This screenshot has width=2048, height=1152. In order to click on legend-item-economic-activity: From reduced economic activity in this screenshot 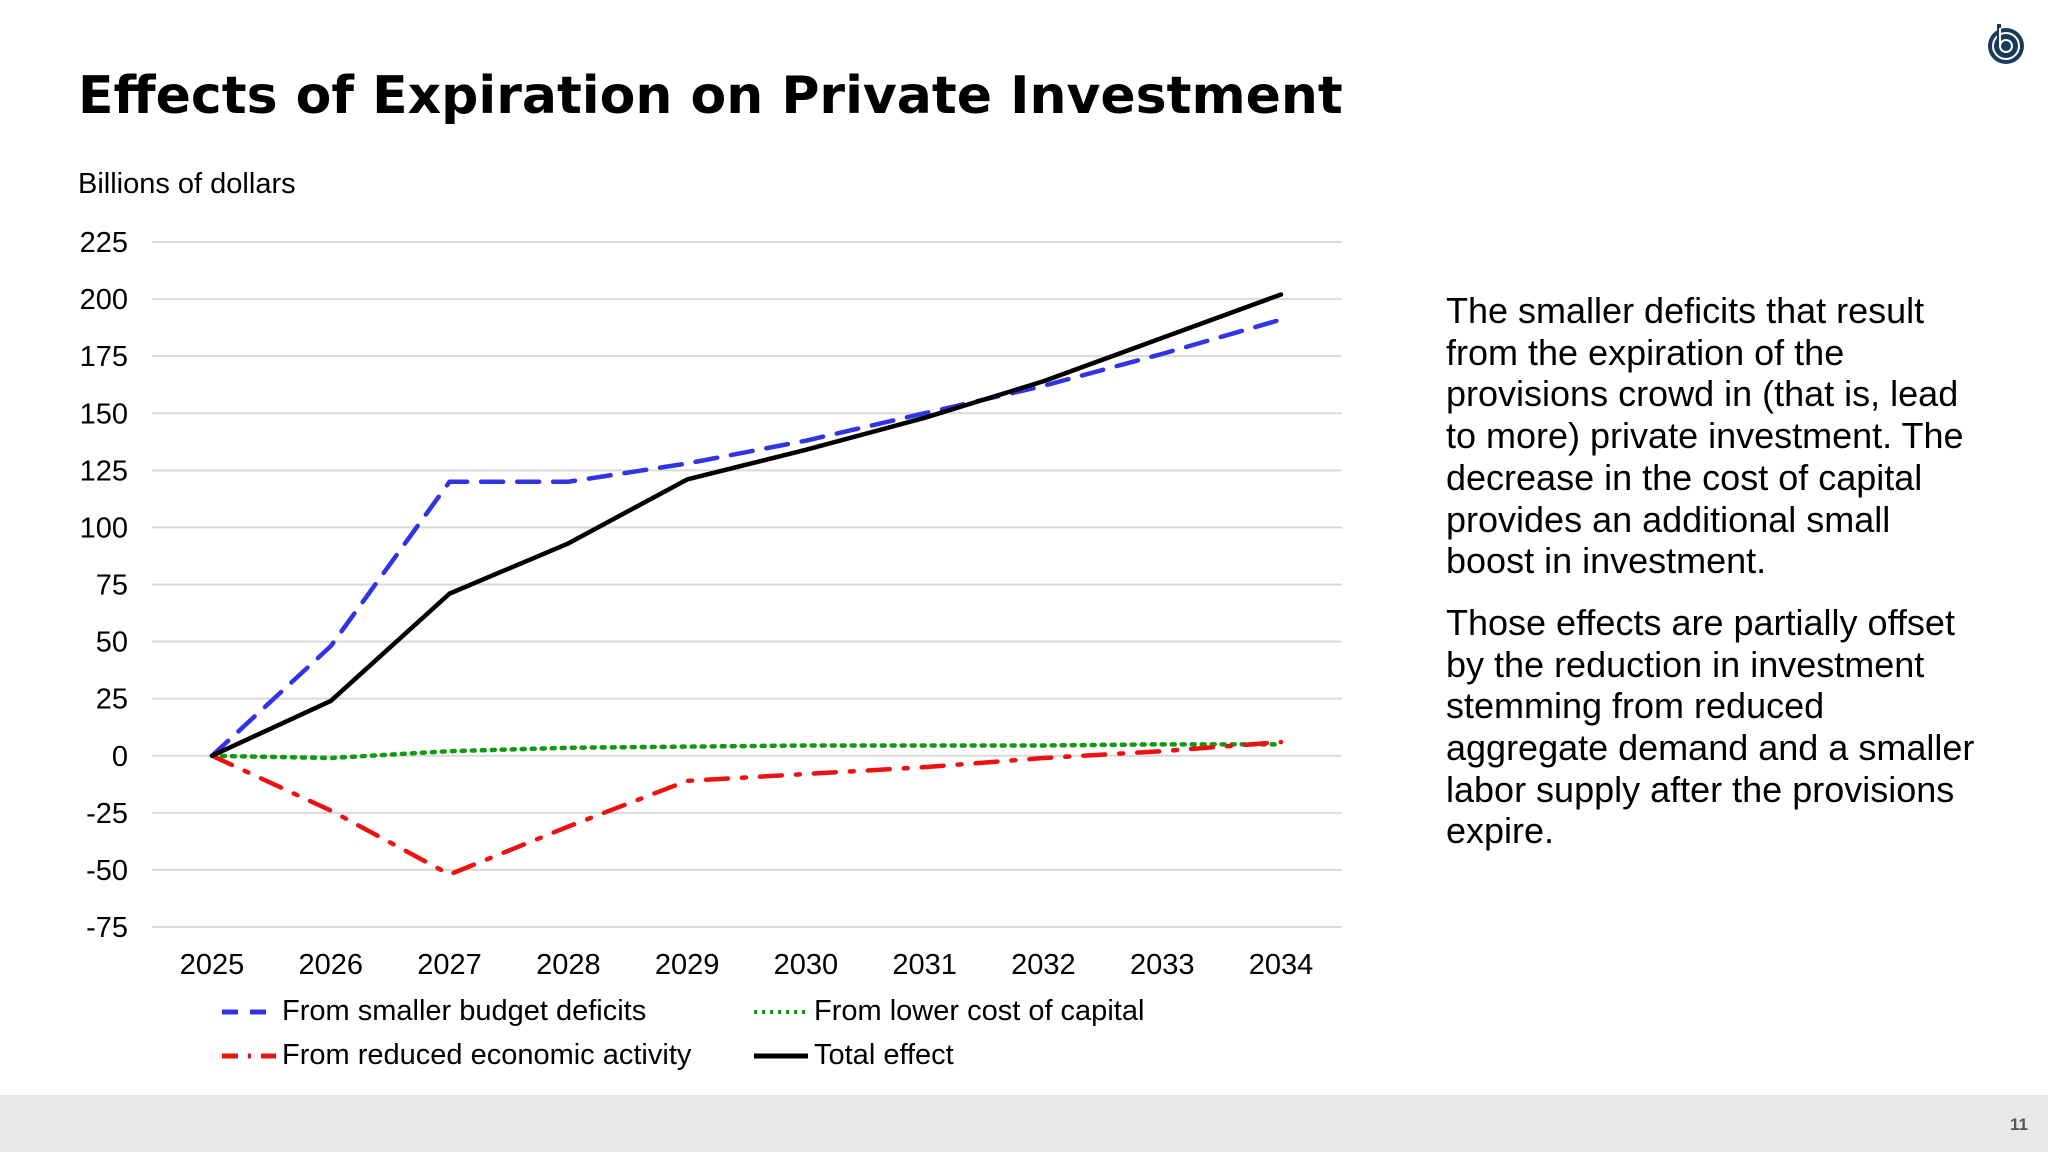, I will do `click(455, 1055)`.